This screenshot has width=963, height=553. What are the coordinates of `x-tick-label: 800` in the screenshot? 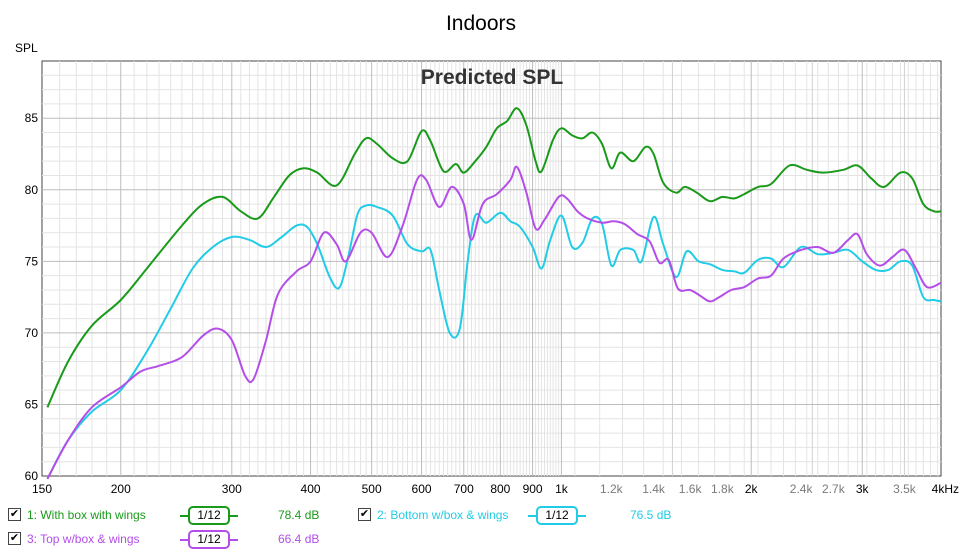 It's located at (500, 489).